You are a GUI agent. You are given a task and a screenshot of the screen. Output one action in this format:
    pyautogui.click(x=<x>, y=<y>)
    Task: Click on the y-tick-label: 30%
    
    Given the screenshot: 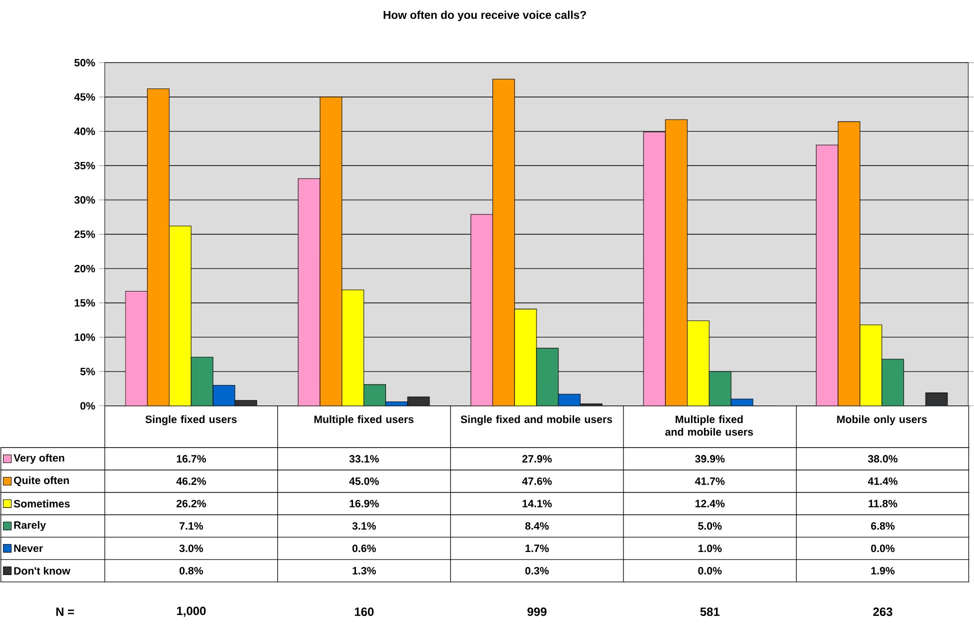 What is the action you would take?
    pyautogui.click(x=85, y=200)
    